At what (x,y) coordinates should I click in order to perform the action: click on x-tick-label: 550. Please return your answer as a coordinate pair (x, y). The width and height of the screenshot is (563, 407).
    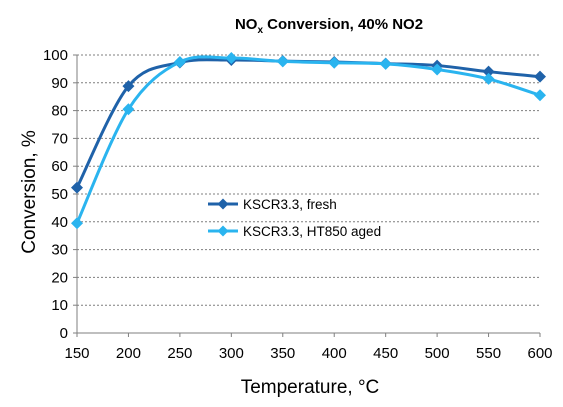
    Looking at the image, I should click on (488, 353).